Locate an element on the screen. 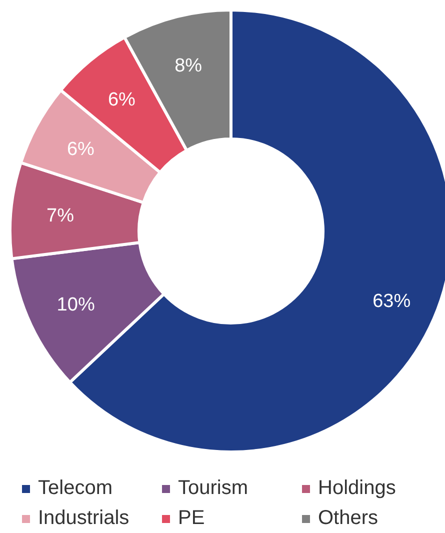 This screenshot has height=533, width=445. data-label: 8% is located at coordinates (188, 66).